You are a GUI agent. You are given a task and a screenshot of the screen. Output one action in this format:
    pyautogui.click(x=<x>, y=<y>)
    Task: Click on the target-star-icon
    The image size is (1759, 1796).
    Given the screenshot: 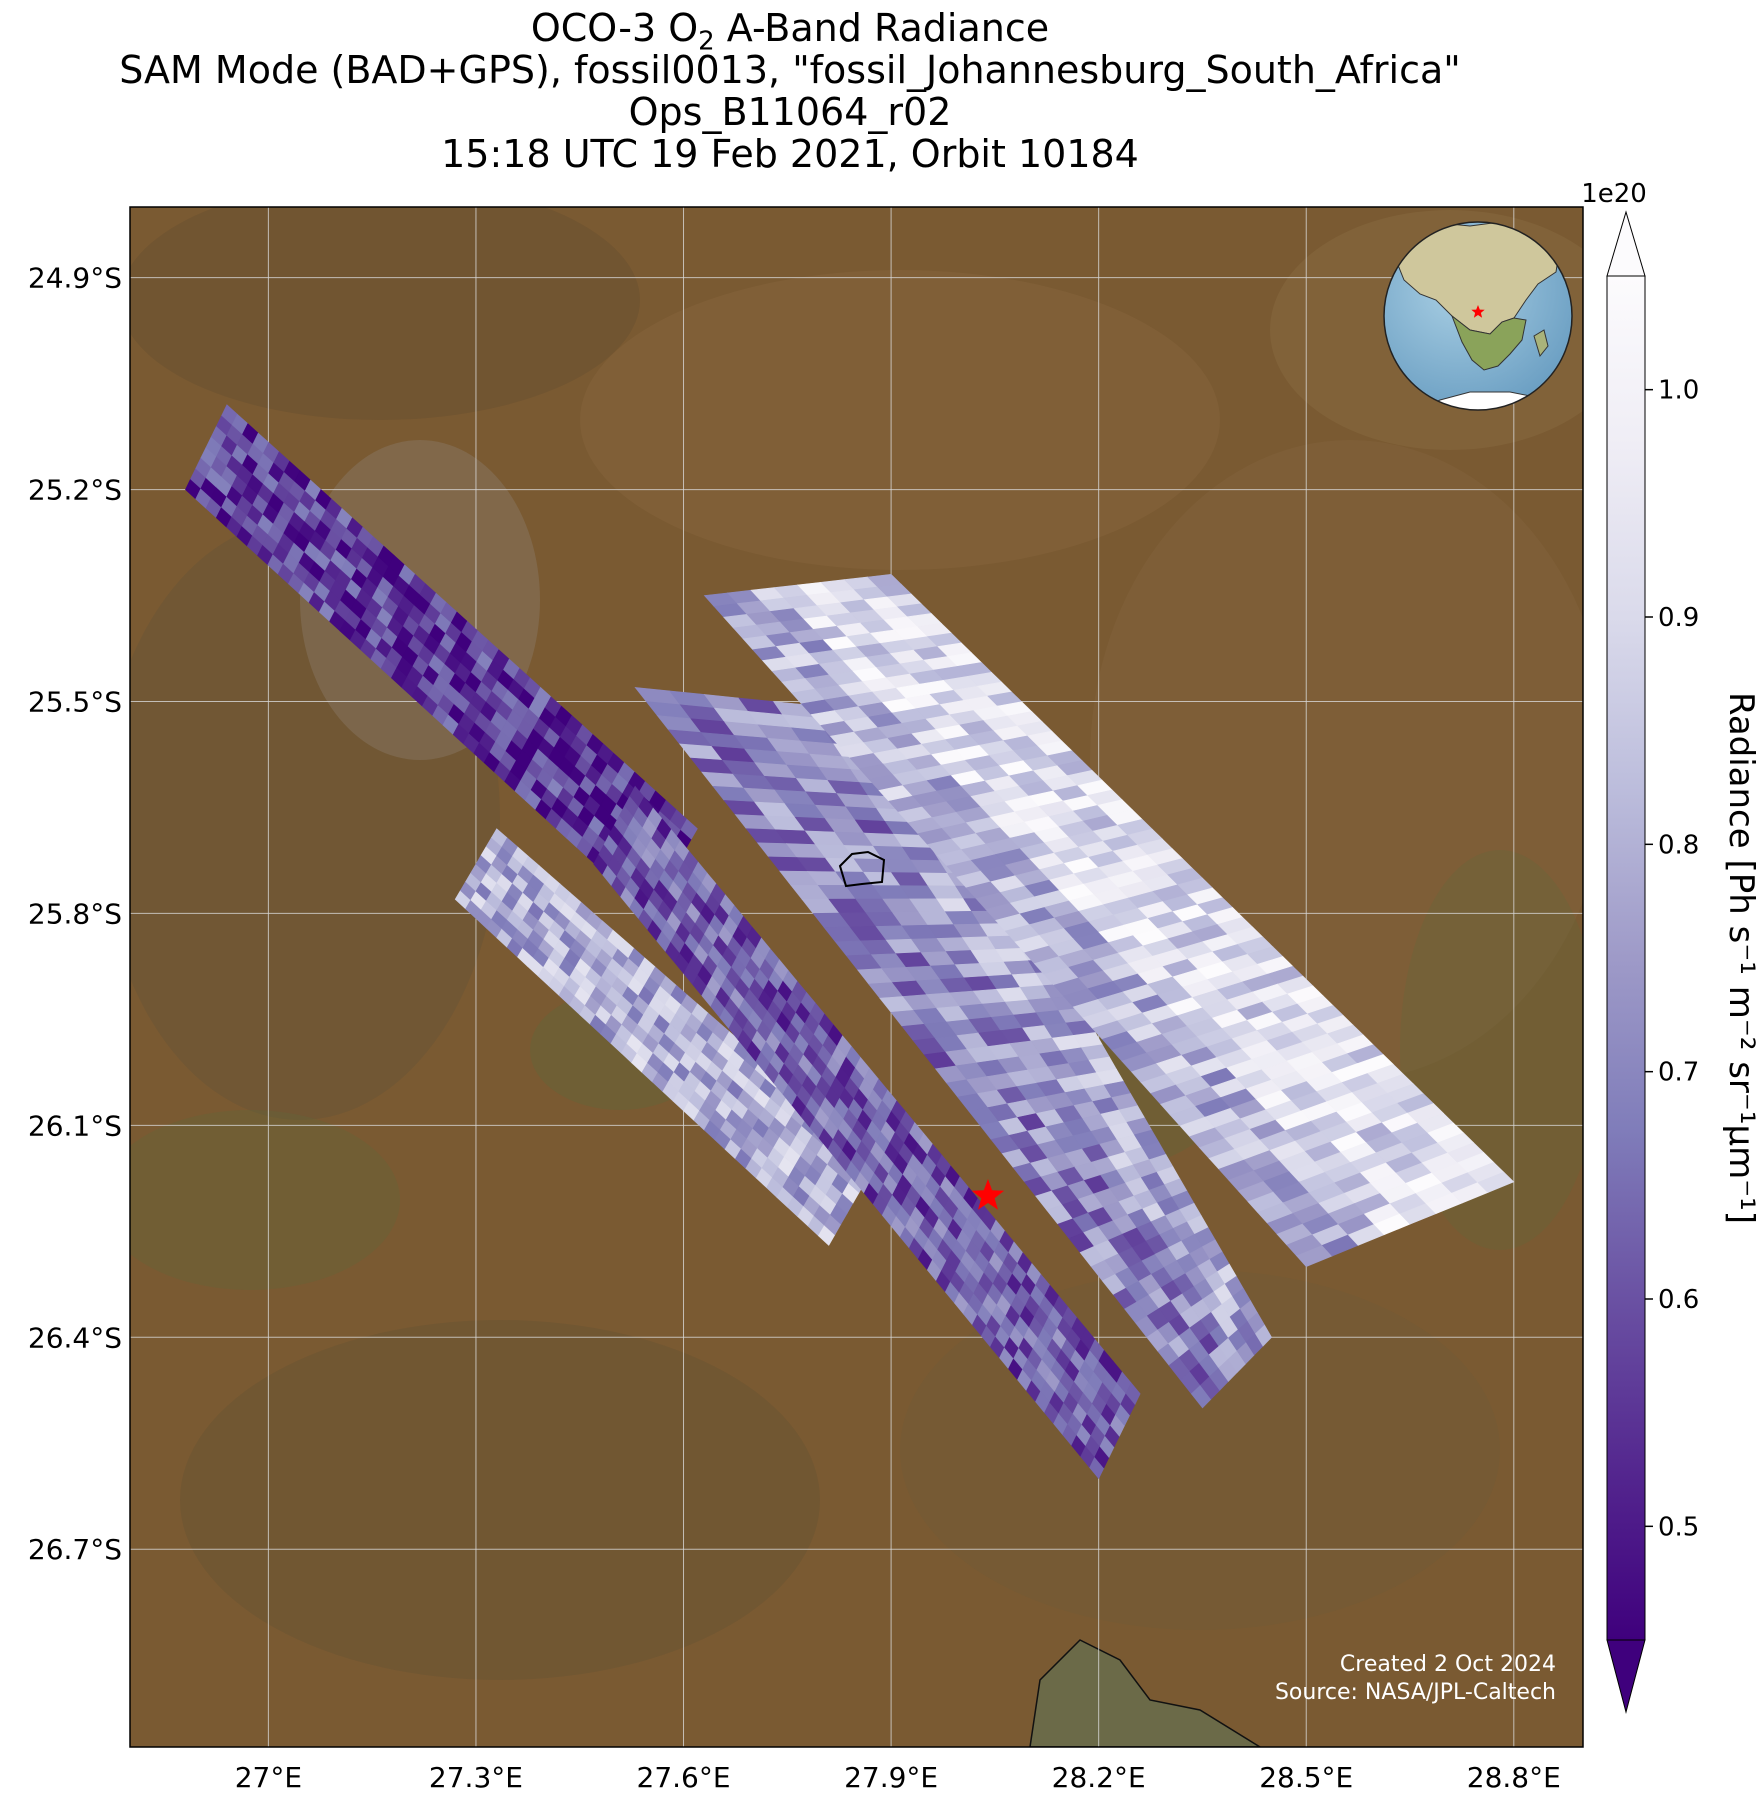 What is the action you would take?
    pyautogui.click(x=988, y=1194)
    